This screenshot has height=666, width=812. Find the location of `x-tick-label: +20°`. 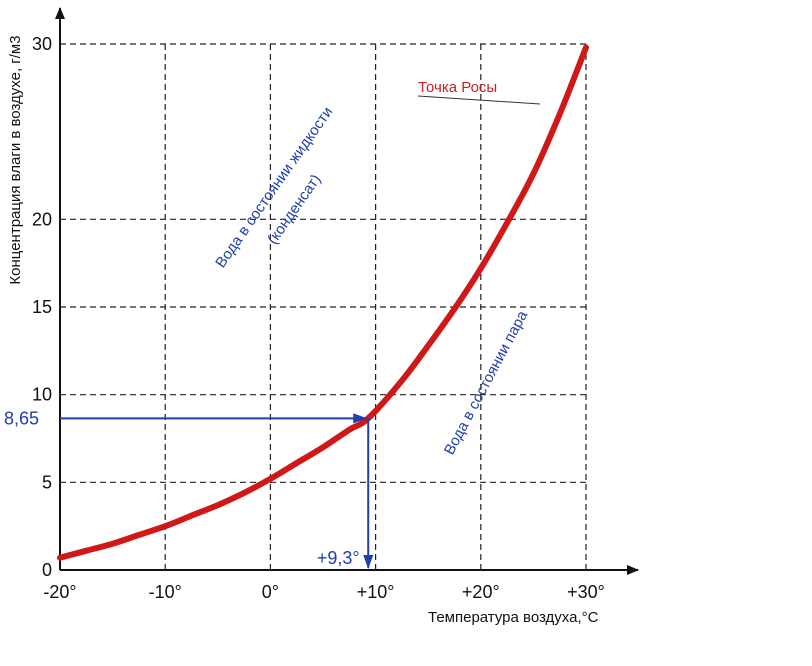

x-tick-label: +20° is located at coordinates (481, 592).